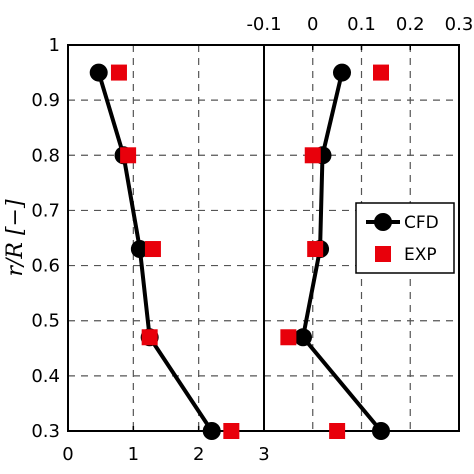 The width and height of the screenshot is (474, 474). What do you see at coordinates (45, 376) in the screenshot?
I see `y-tick-label: 0.4` at bounding box center [45, 376].